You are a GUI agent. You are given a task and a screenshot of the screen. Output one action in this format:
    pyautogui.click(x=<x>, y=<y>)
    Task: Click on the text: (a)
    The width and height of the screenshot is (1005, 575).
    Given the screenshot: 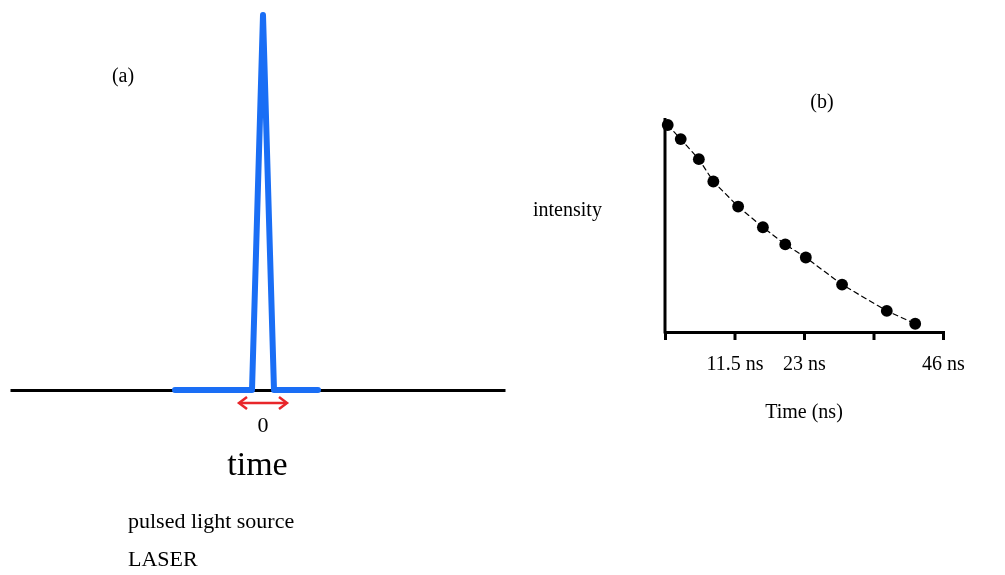 What is the action you would take?
    pyautogui.click(x=123, y=75)
    